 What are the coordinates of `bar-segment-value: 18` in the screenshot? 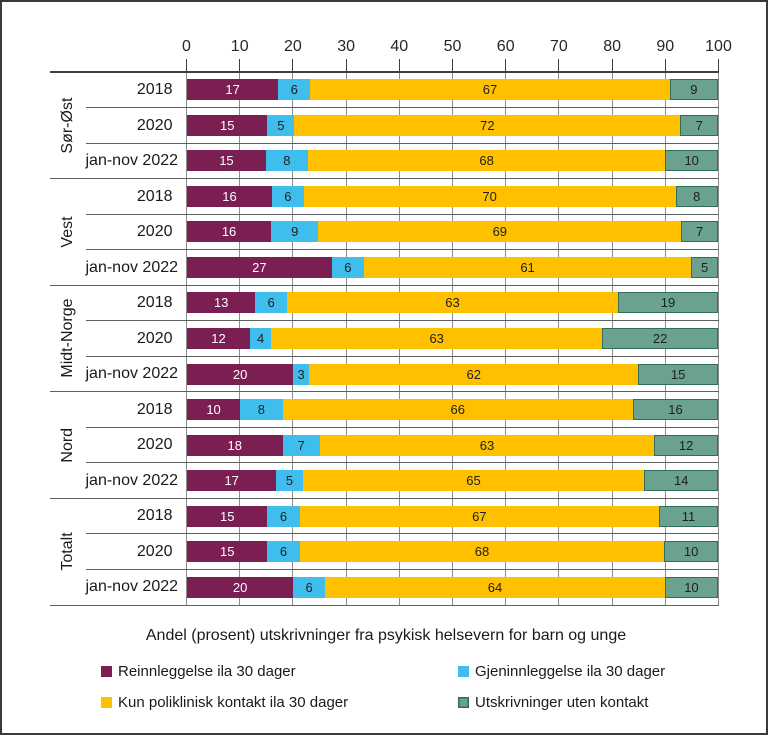 It's located at (235, 445).